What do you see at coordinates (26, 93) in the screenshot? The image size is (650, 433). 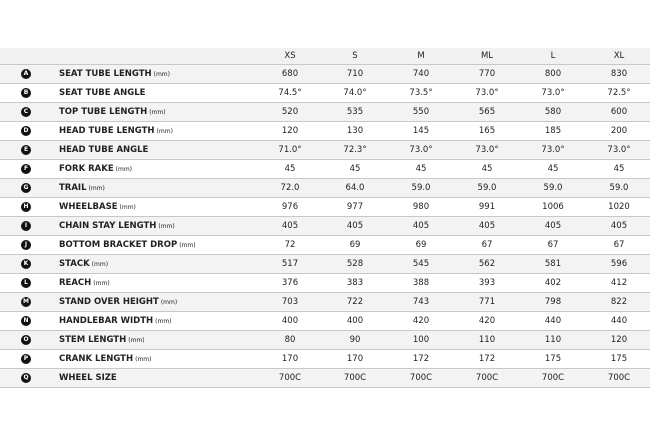 I see `letter-badge-icon: B` at bounding box center [26, 93].